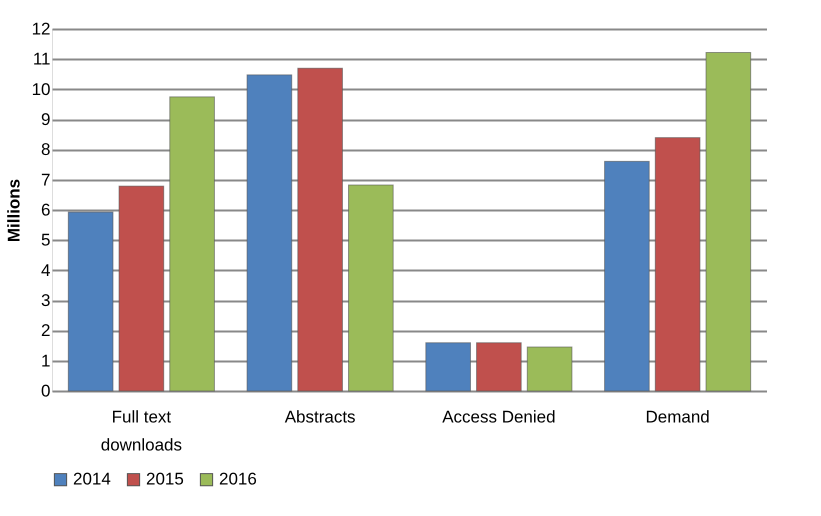  Describe the element at coordinates (45, 391) in the screenshot. I see `y-tick-label: 0` at that location.